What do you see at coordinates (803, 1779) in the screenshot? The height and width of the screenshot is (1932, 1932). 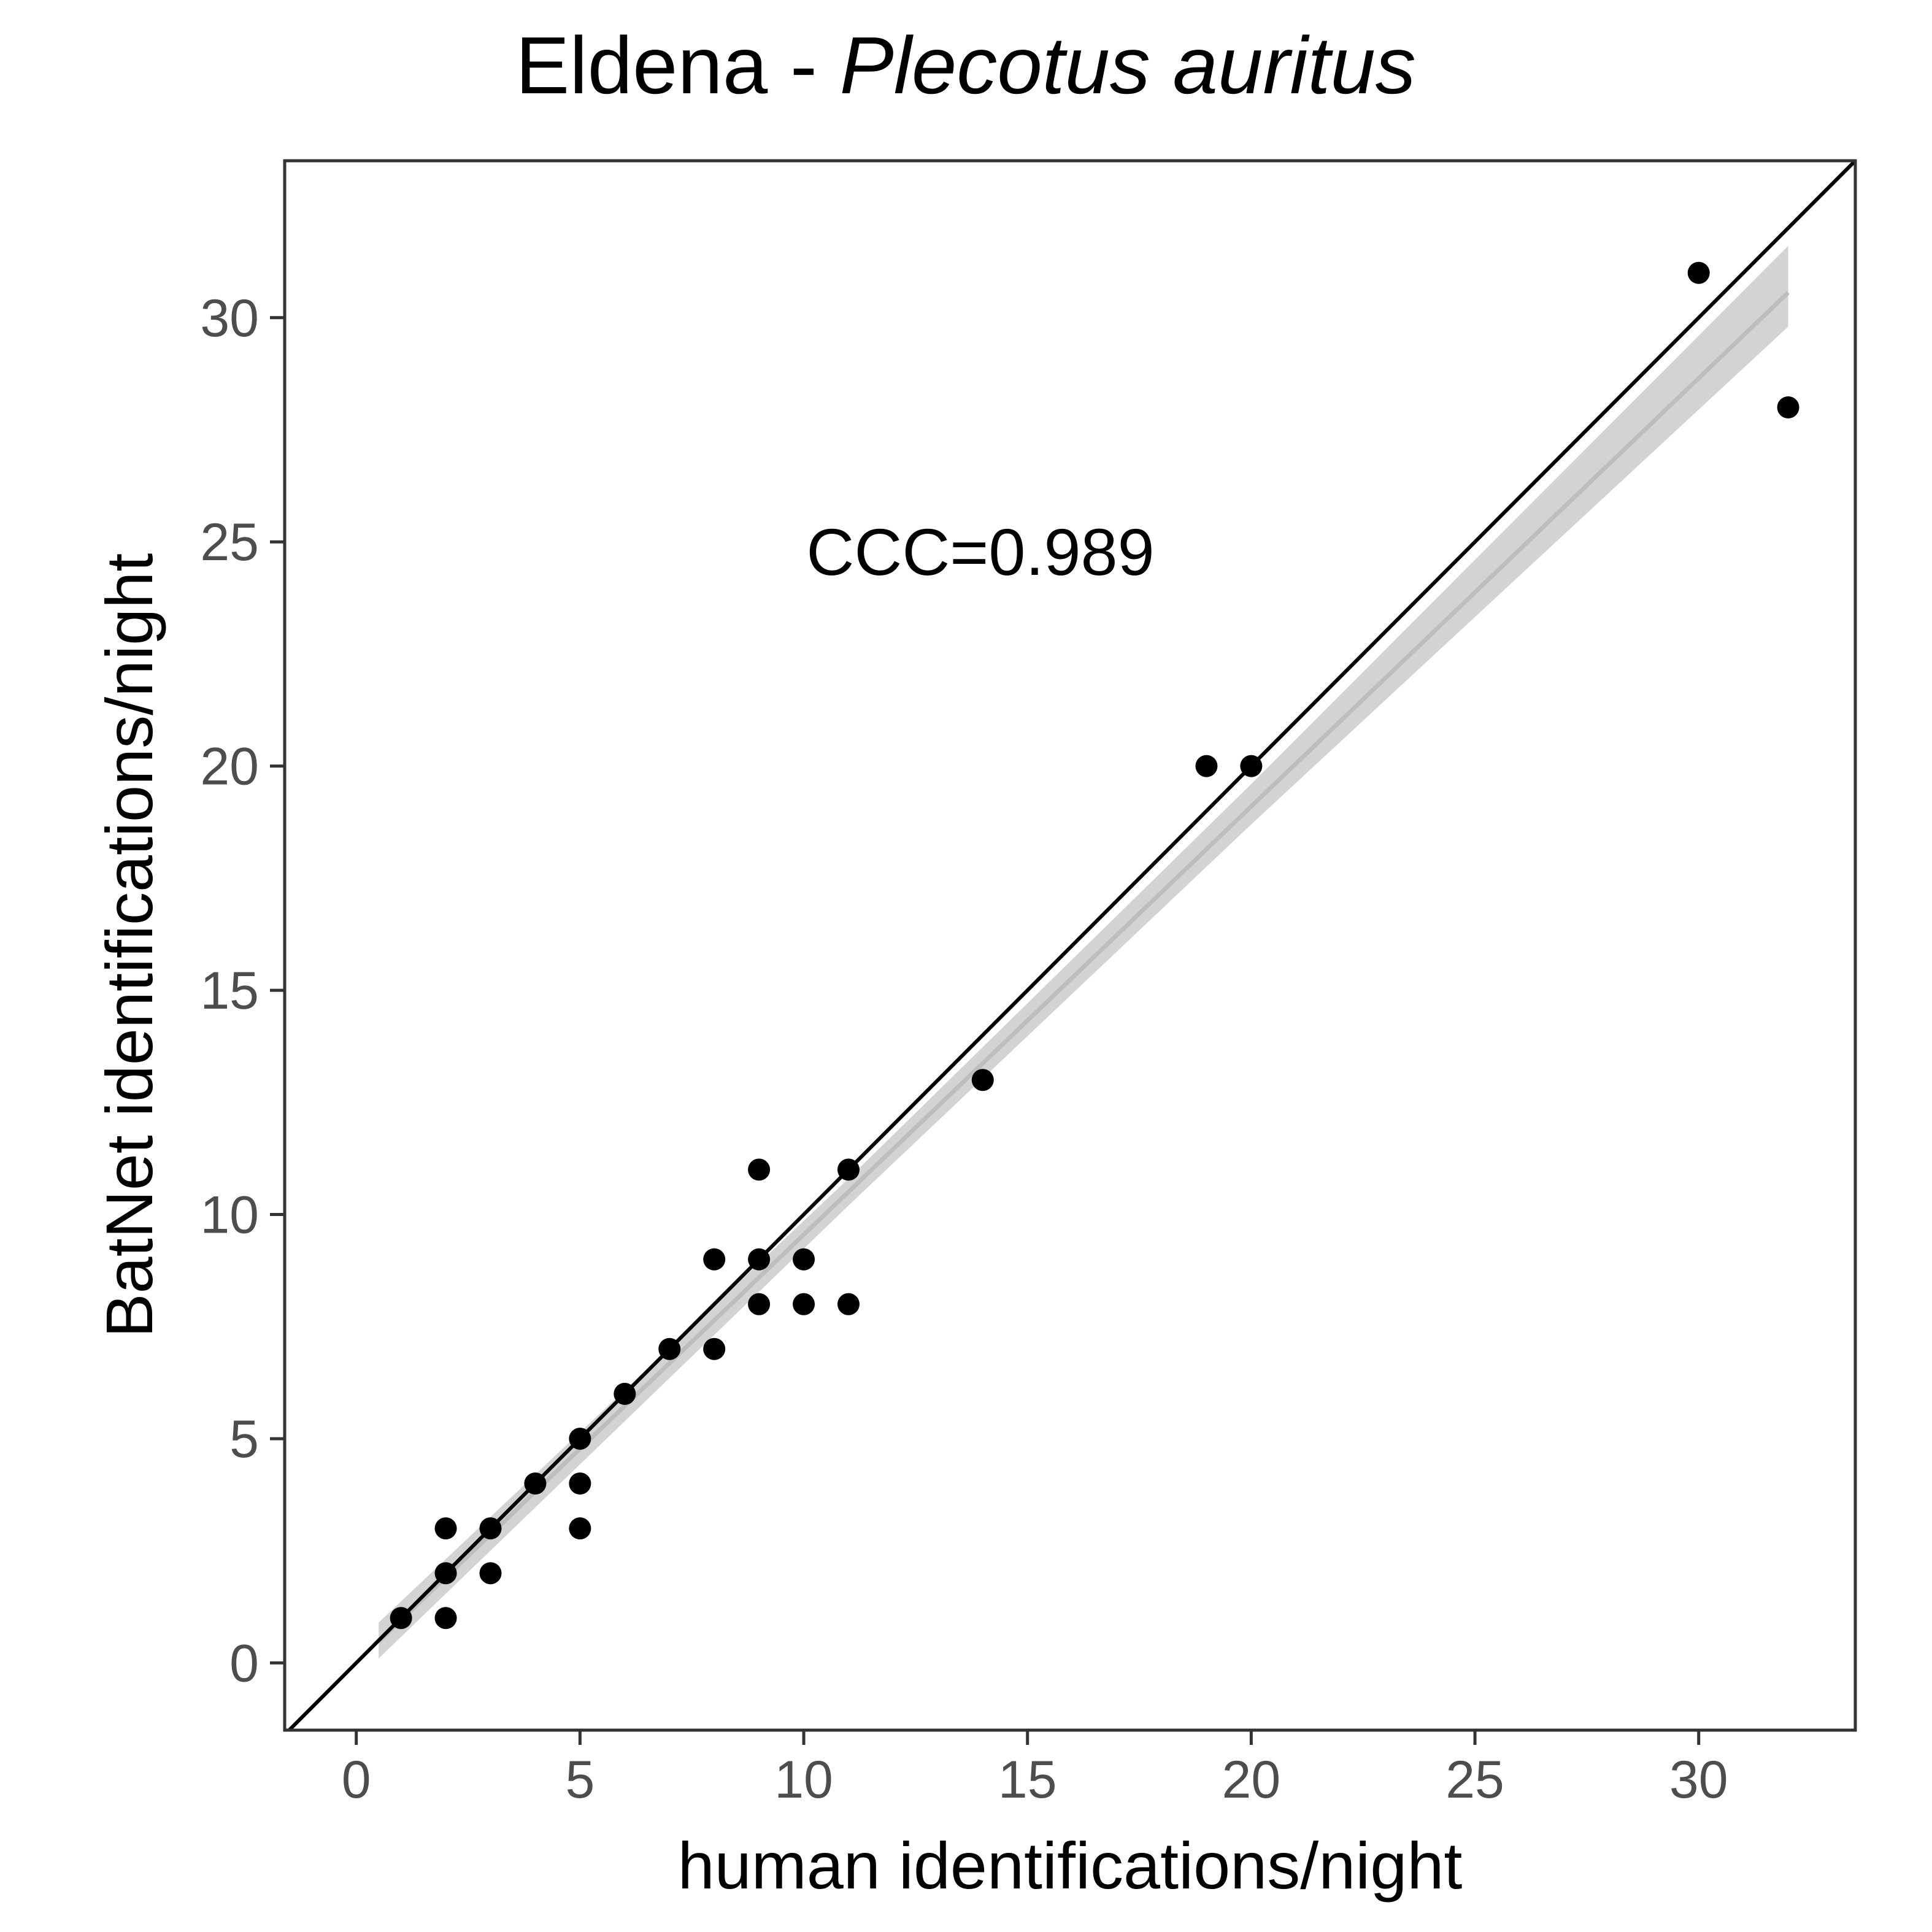 I see `x-tick-label: 10` at bounding box center [803, 1779].